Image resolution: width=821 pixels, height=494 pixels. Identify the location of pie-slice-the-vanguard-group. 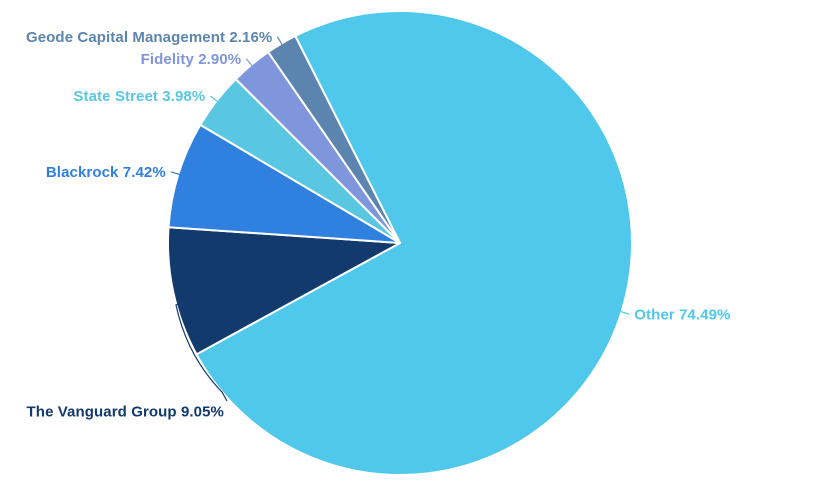
(284, 291).